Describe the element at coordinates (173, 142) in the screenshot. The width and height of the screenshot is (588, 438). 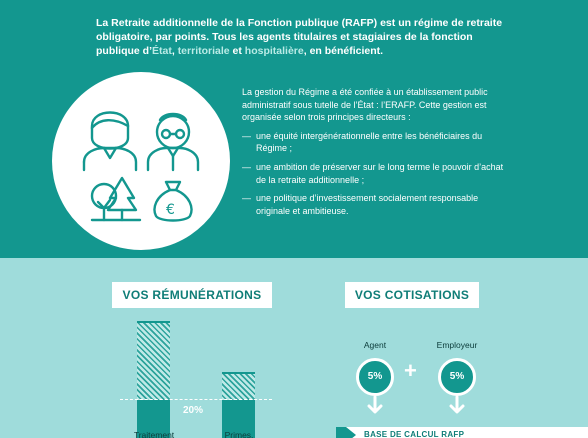
I see `elder-person-icon` at that location.